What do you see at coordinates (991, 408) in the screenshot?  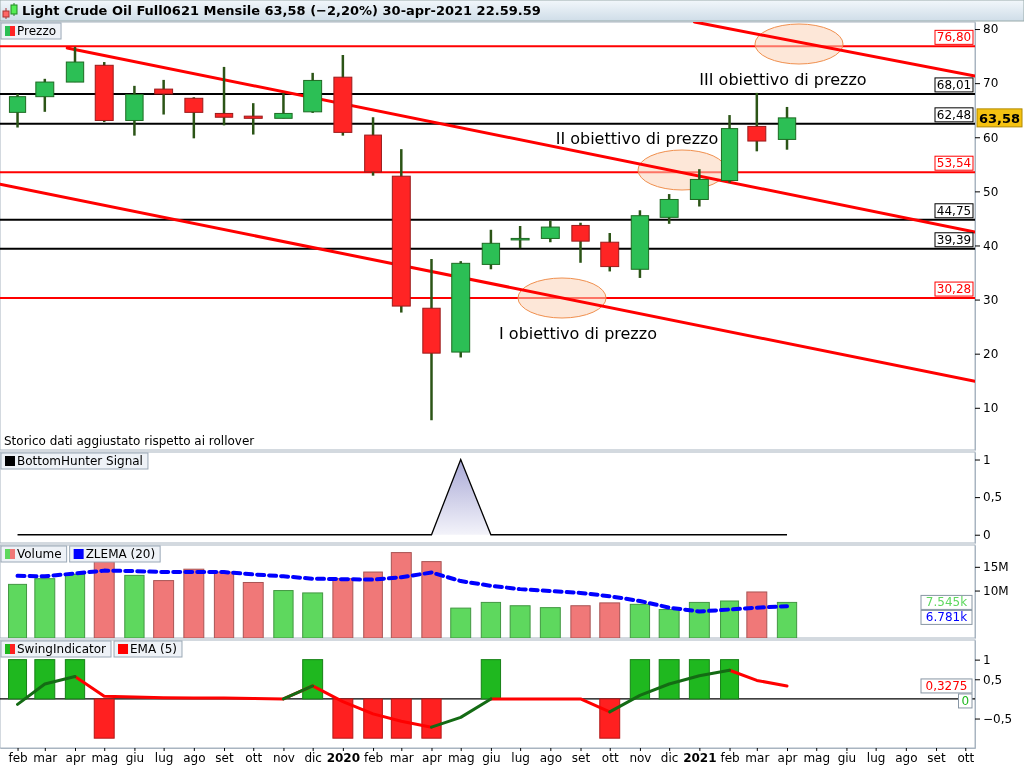 I see `y-tick-label: 10` at bounding box center [991, 408].